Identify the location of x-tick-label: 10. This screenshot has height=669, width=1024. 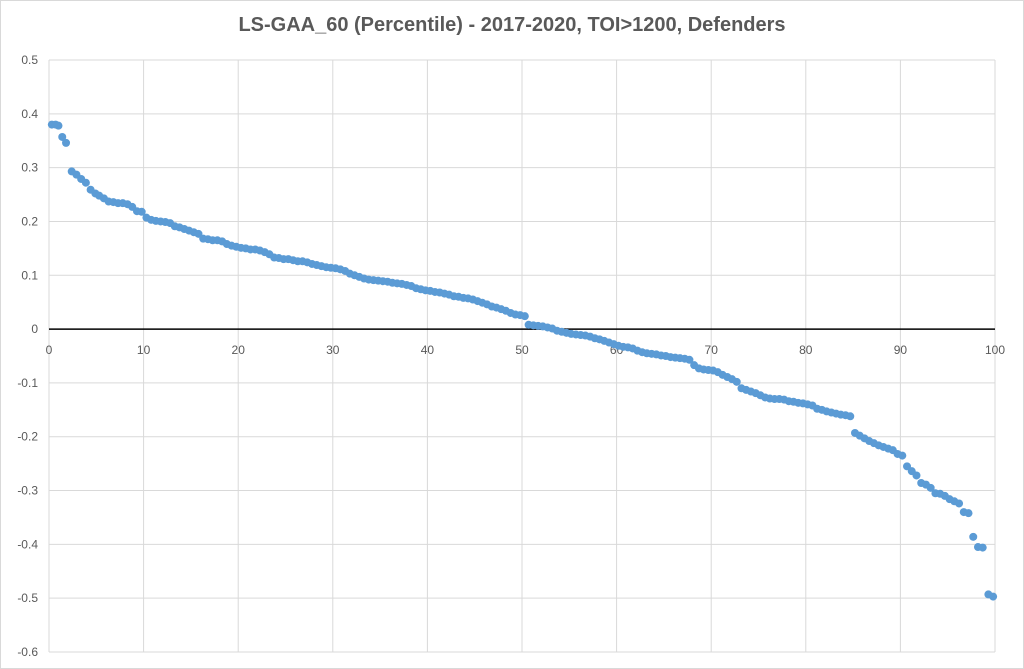
(144, 350).